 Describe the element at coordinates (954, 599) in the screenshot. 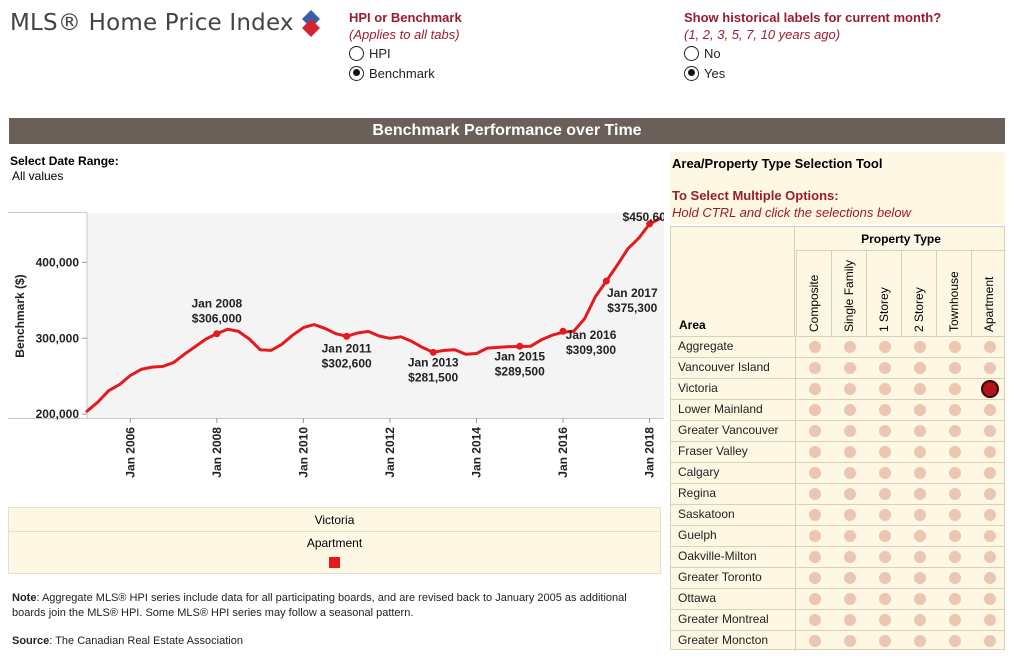

I see `select-dot-ottawa-townhouse` at that location.